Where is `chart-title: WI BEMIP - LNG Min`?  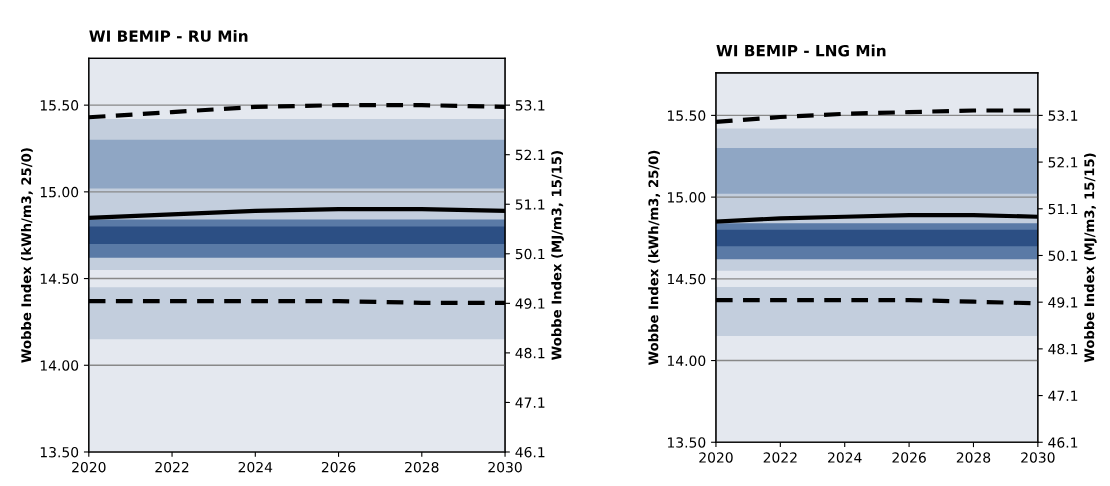 chart-title: WI BEMIP - LNG Min is located at coordinates (801, 50).